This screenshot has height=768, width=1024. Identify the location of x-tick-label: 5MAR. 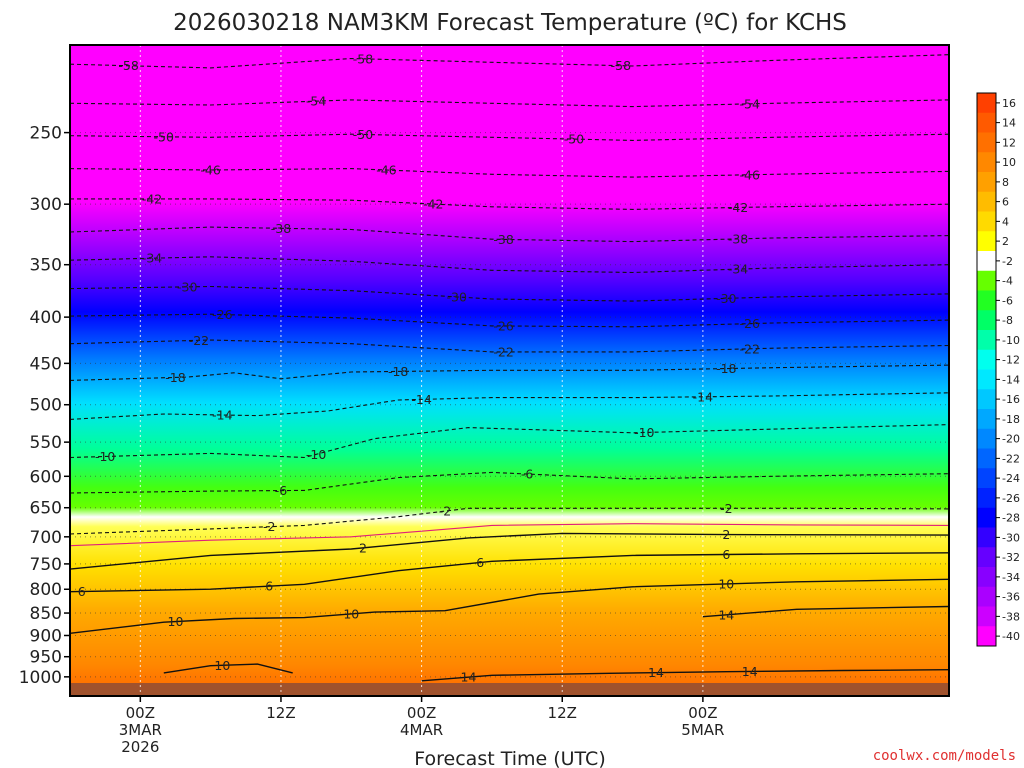
(702, 730).